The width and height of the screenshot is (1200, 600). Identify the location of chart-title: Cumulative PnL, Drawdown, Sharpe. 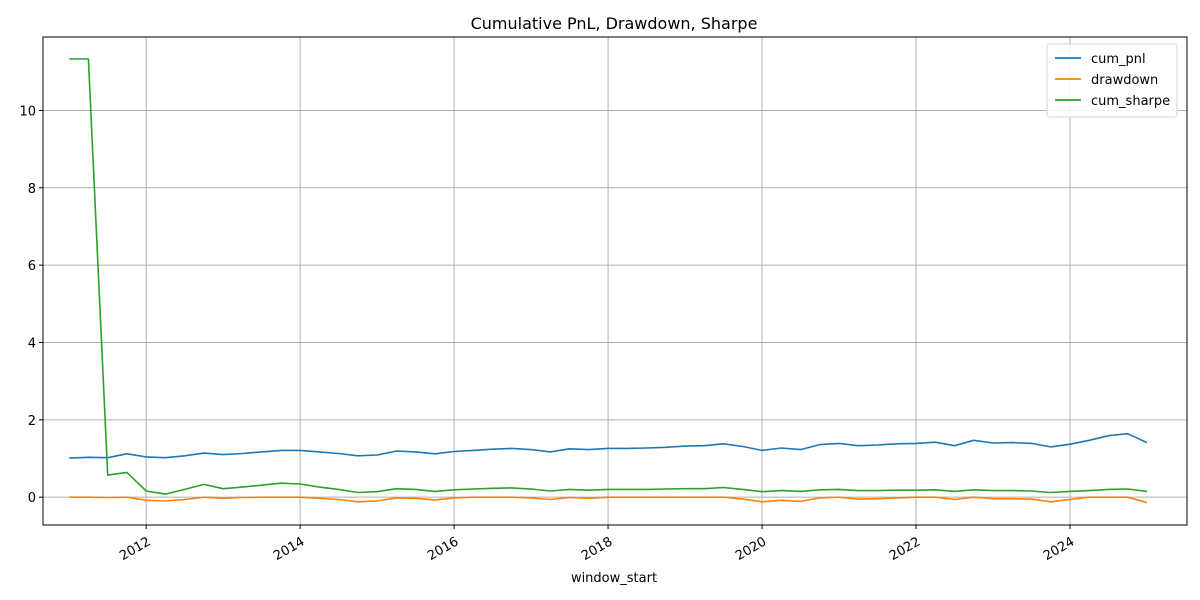
(614, 23).